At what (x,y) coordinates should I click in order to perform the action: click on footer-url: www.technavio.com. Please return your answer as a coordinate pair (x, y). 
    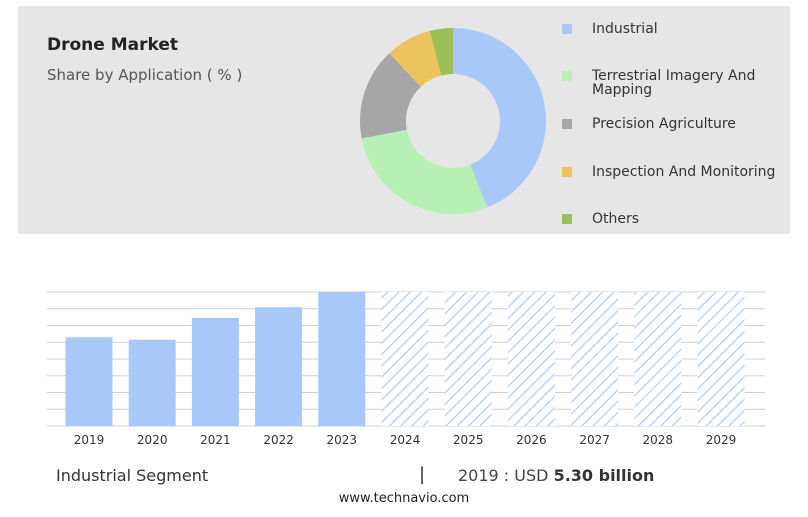
    Looking at the image, I should click on (404, 498).